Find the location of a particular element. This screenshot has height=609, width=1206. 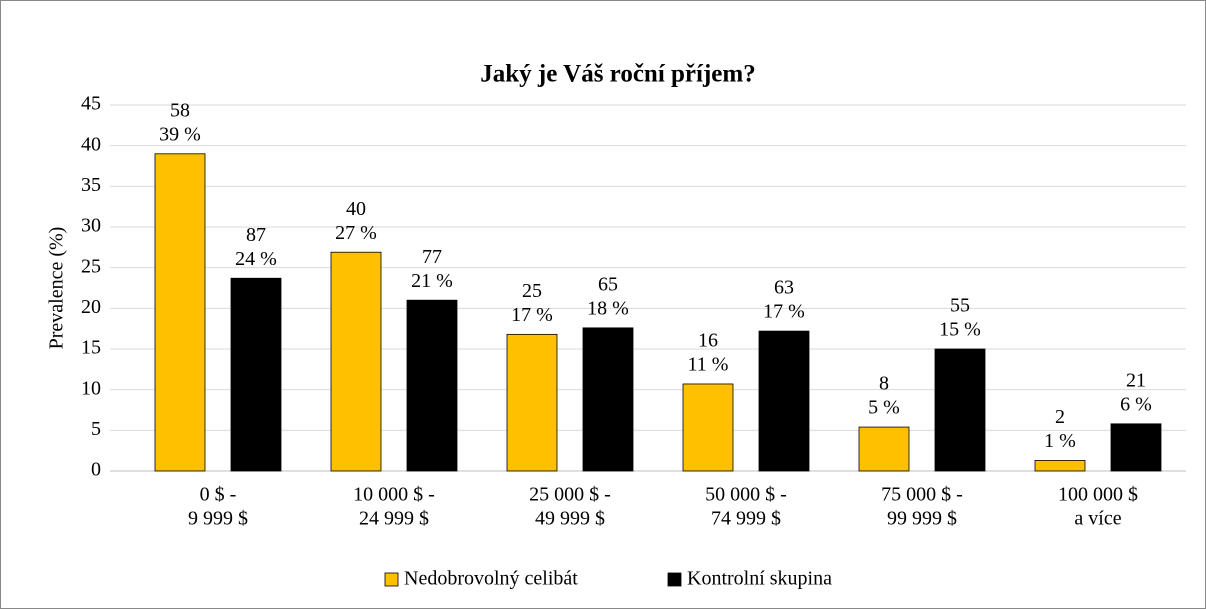

data-label-count: 65 is located at coordinates (608, 284).